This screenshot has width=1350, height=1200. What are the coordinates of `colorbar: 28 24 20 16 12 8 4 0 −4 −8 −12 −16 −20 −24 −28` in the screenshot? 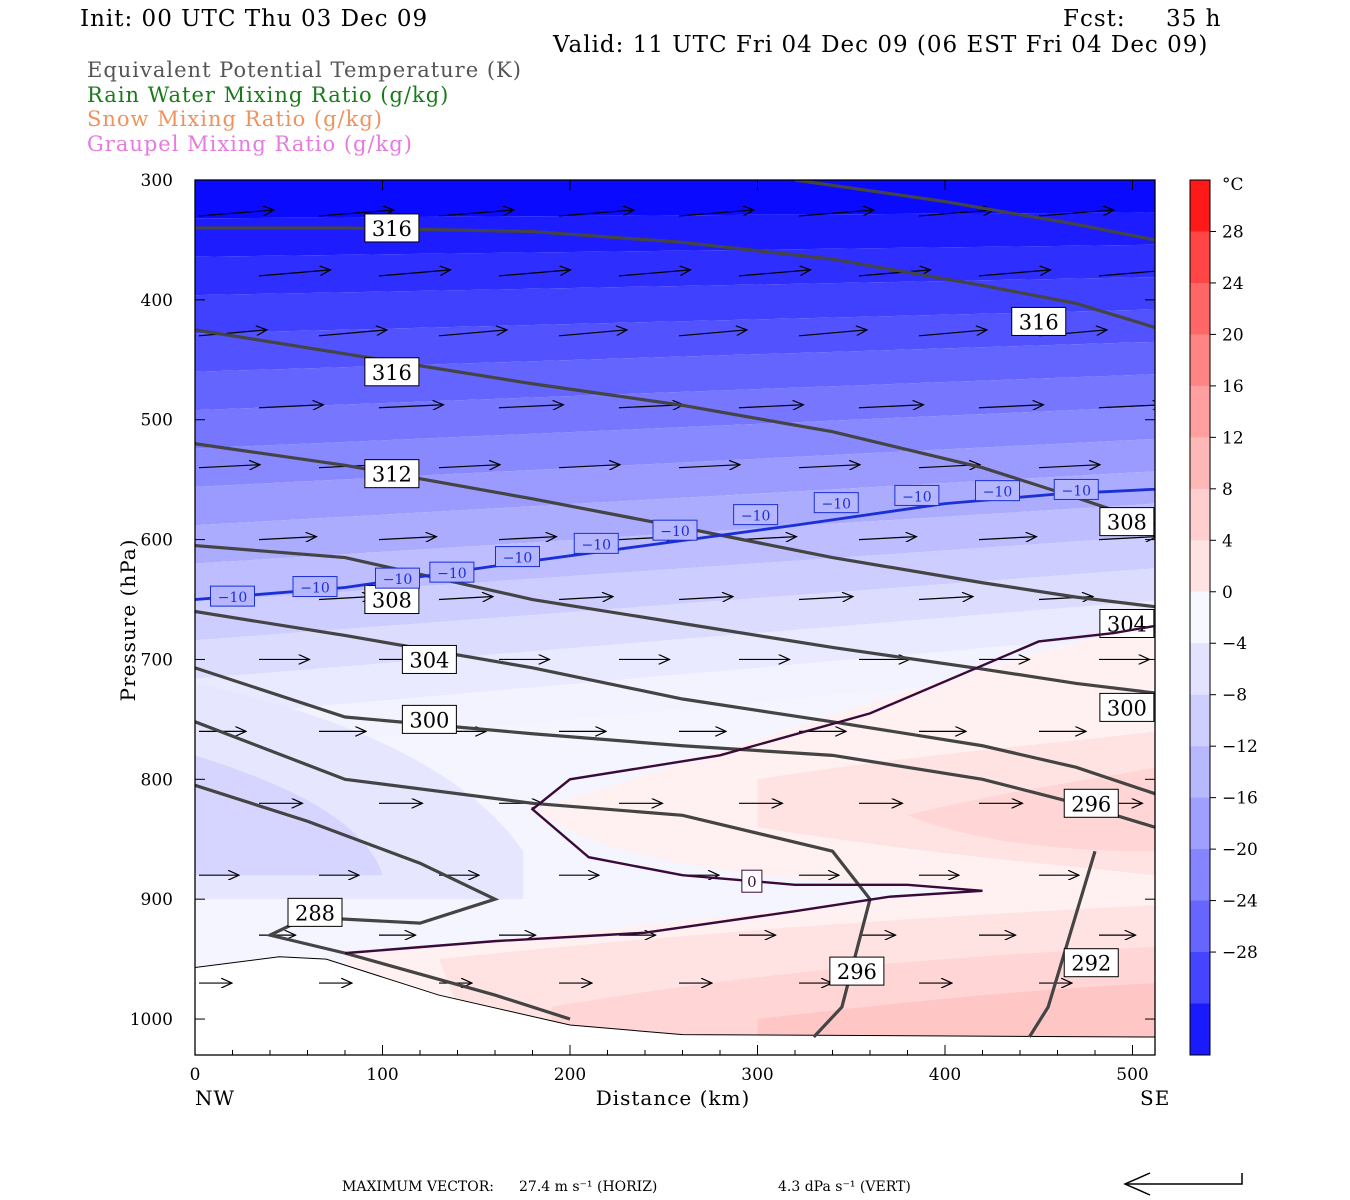 It's located at (1223, 617).